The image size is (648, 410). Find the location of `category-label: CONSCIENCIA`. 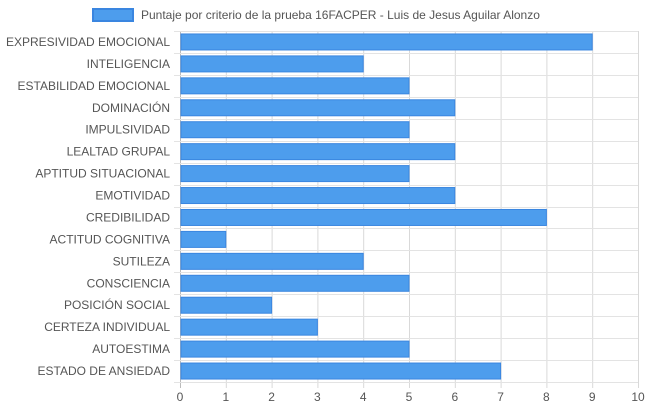

category-label: CONSCIENCIA is located at coordinates (128, 283).